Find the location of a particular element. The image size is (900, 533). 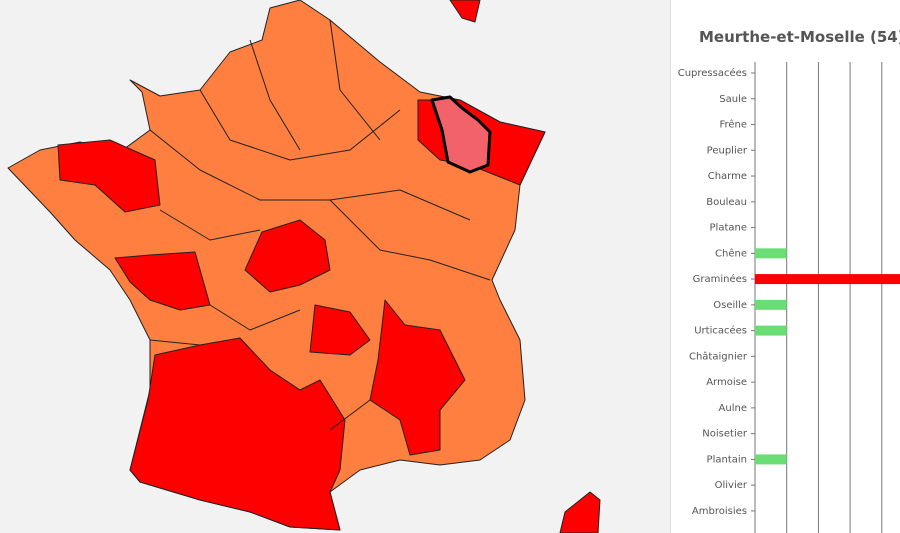

uk-corner is located at coordinates (465, 11).